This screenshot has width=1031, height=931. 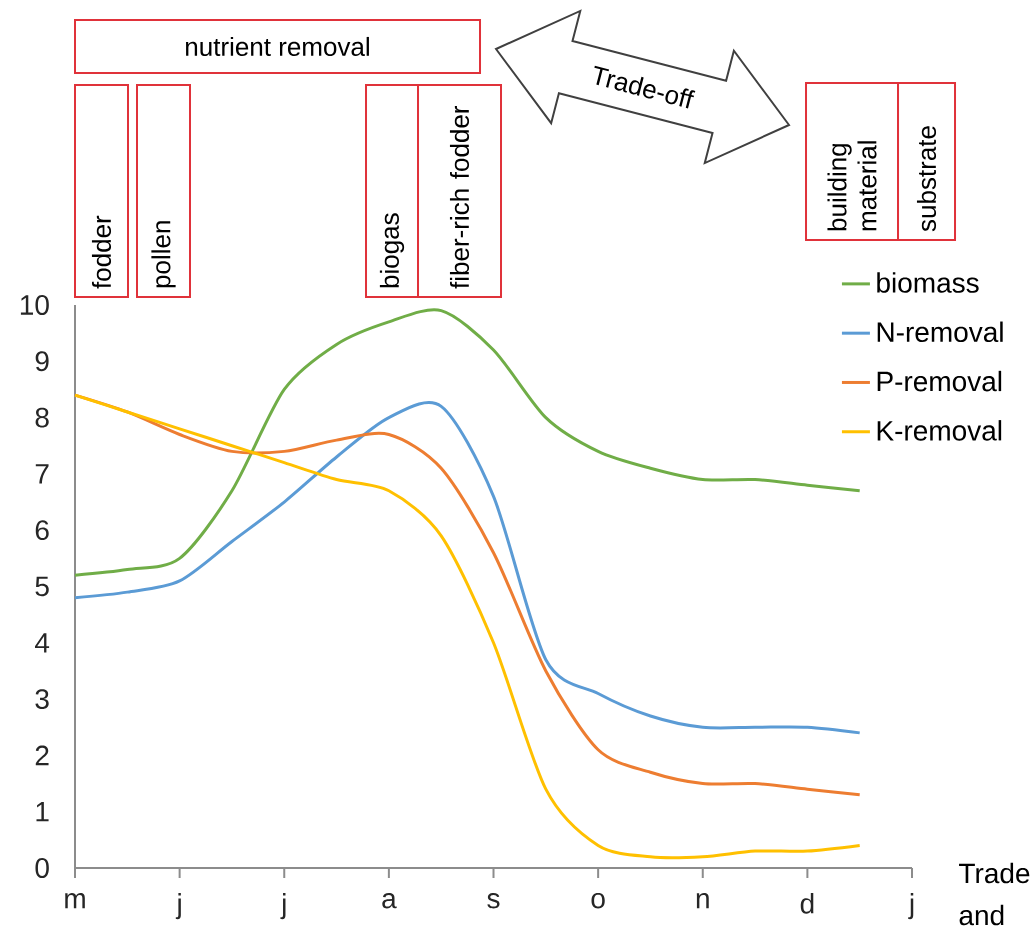 What do you see at coordinates (42, 474) in the screenshot?
I see `y-tick-label: 7` at bounding box center [42, 474].